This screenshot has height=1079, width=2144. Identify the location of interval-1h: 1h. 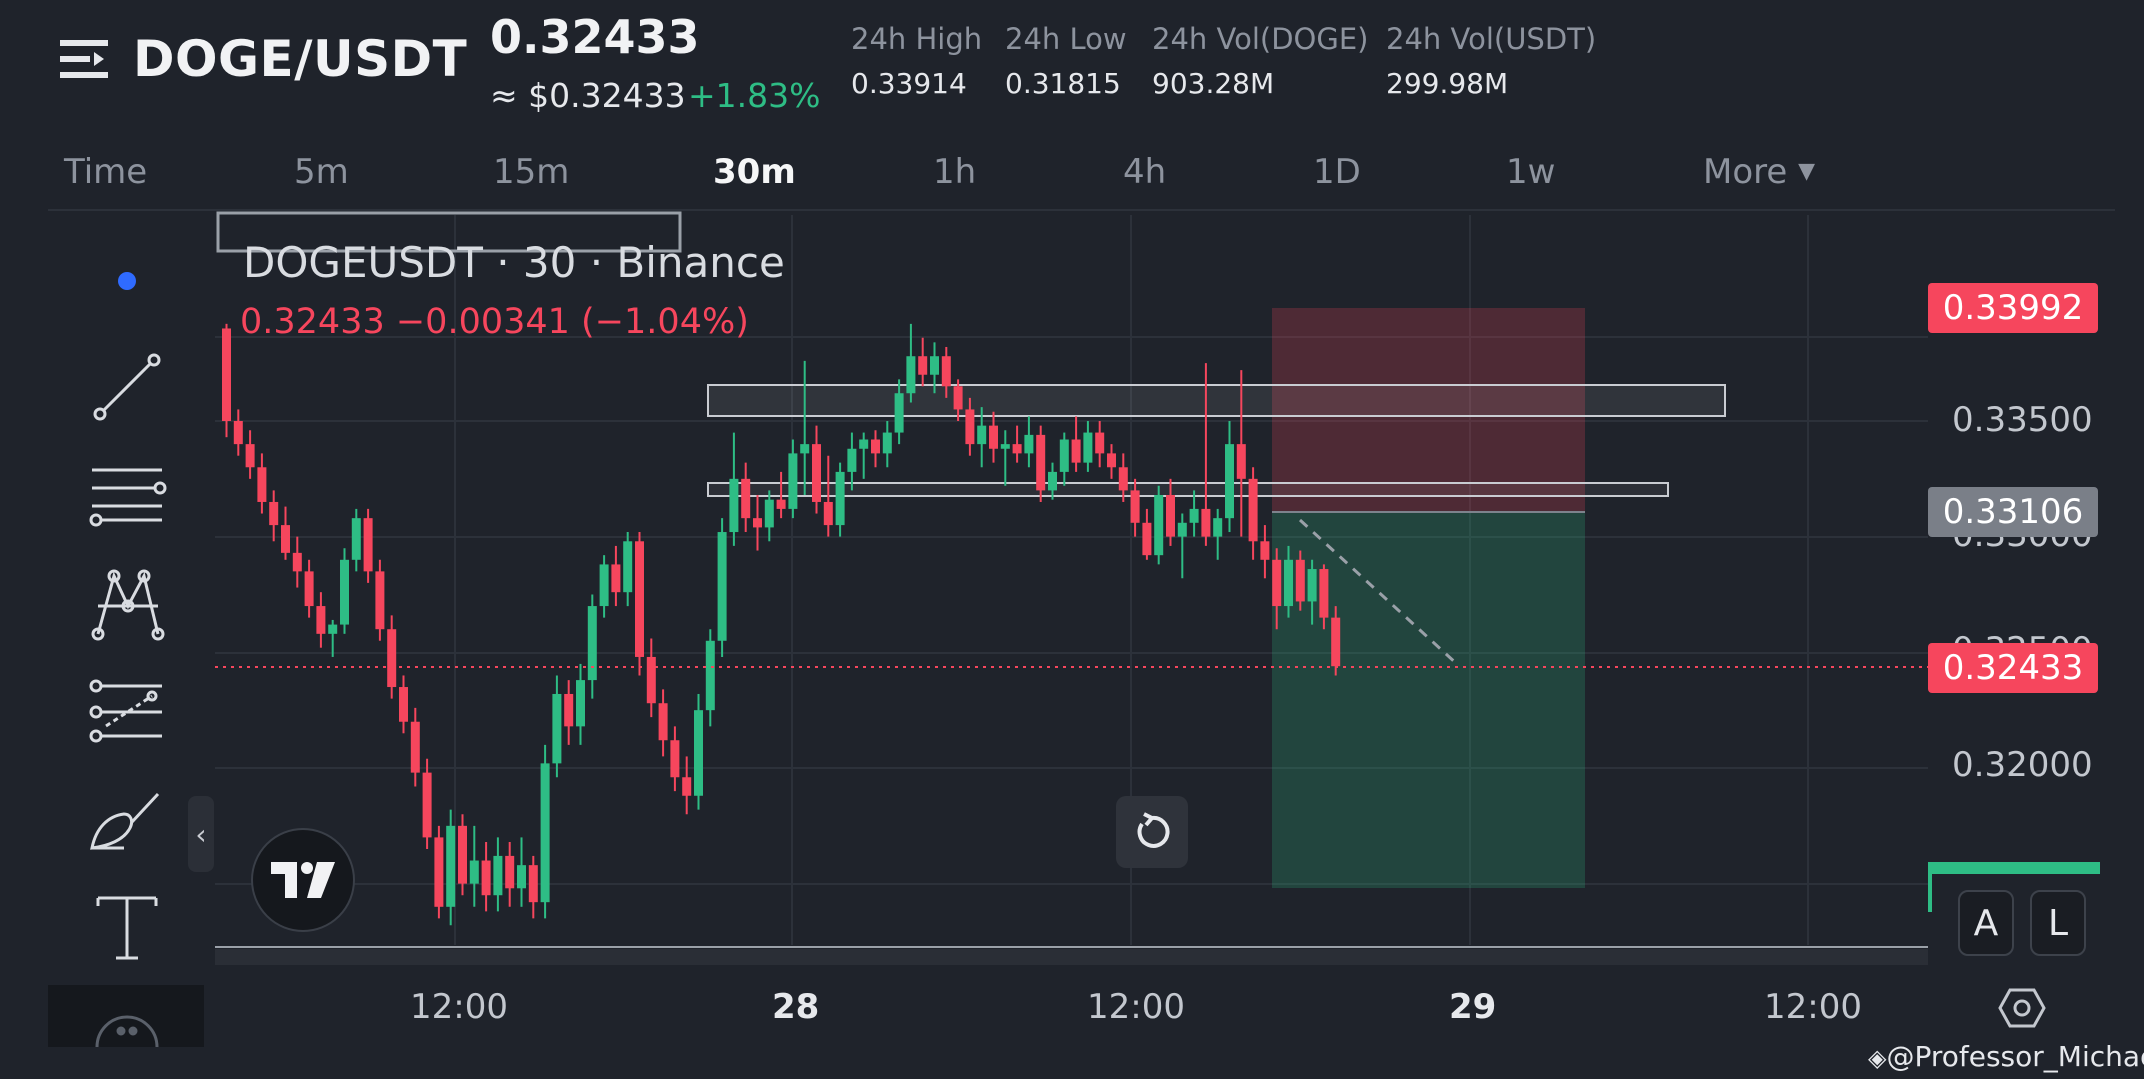
(955, 172).